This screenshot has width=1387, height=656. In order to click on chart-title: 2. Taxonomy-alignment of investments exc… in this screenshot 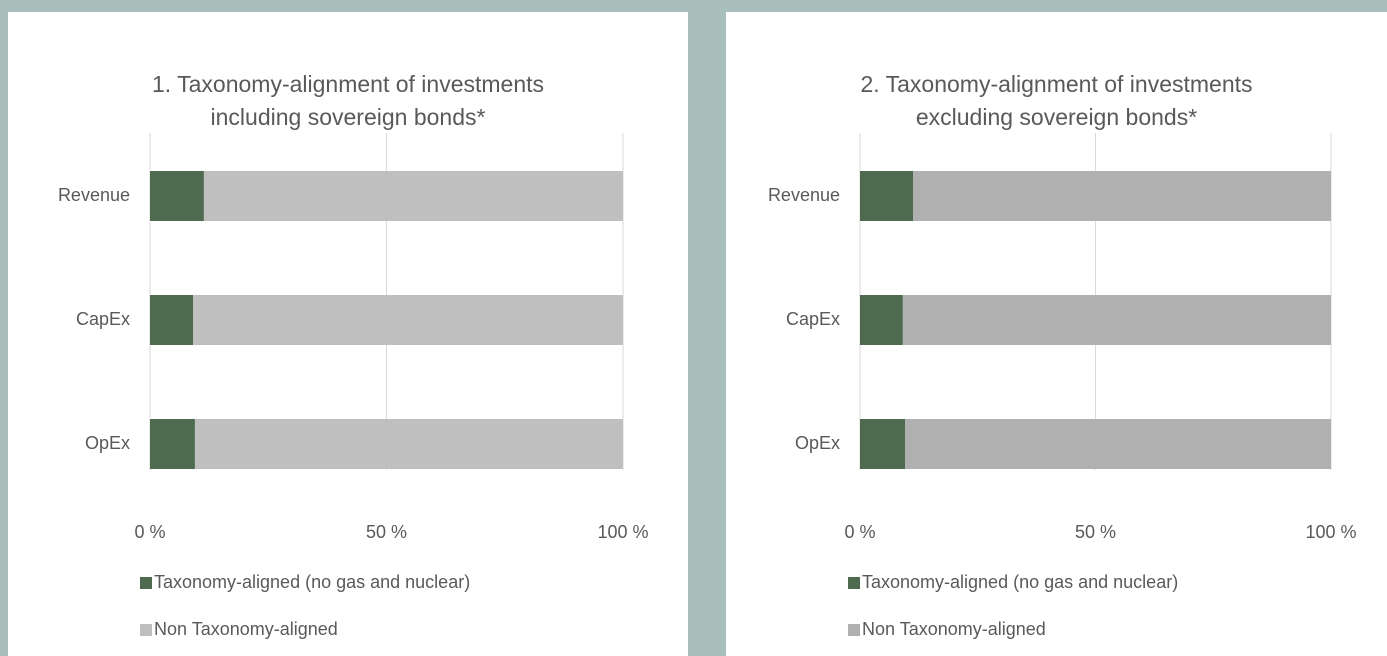, I will do `click(1056, 100)`.